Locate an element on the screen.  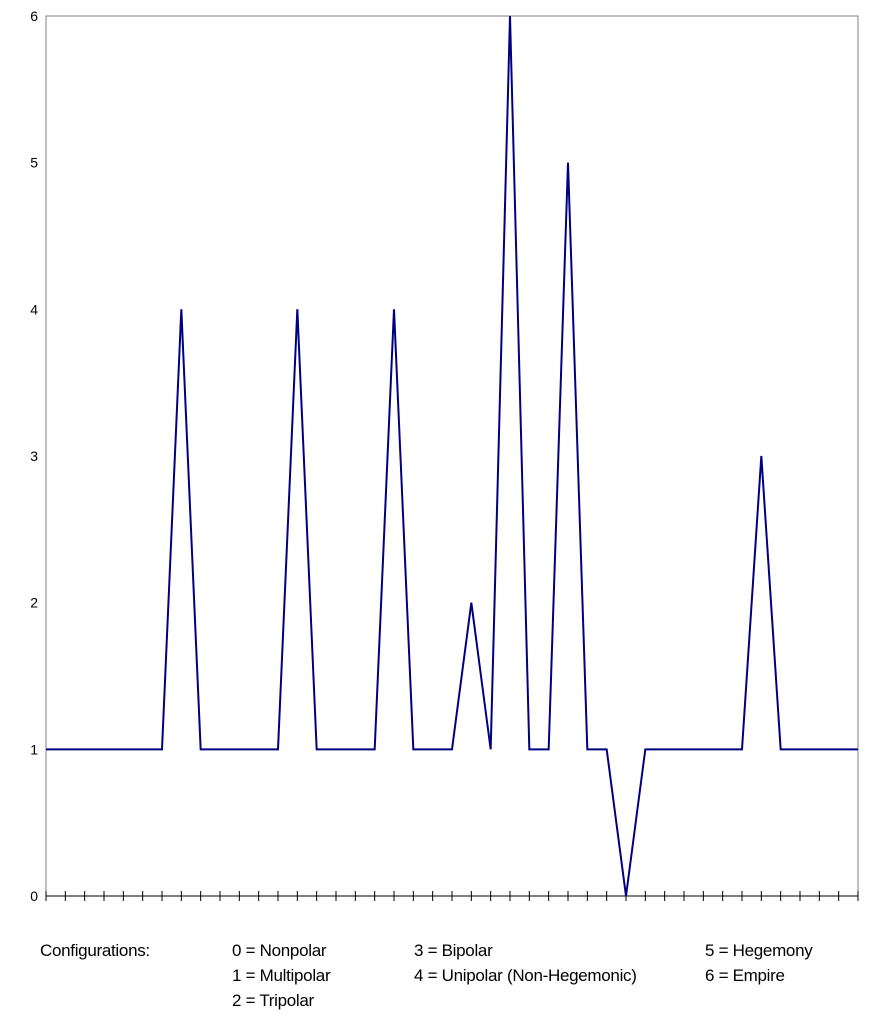
y-tick-label: 1 is located at coordinates (34, 749).